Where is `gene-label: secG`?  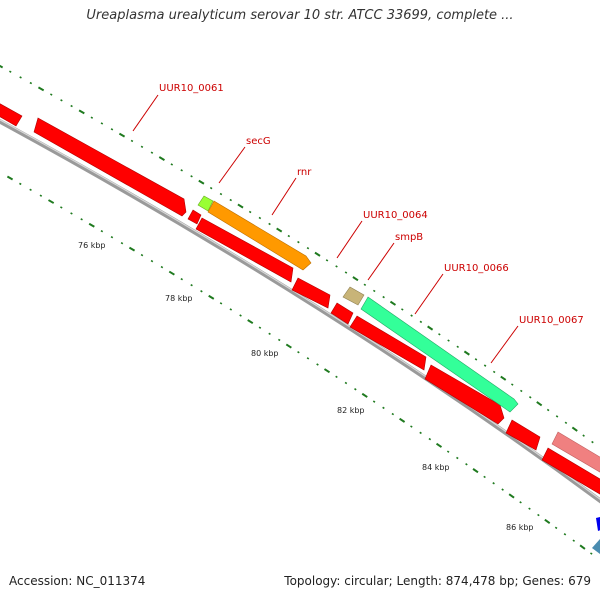
gene-label: secG is located at coordinates (258, 141).